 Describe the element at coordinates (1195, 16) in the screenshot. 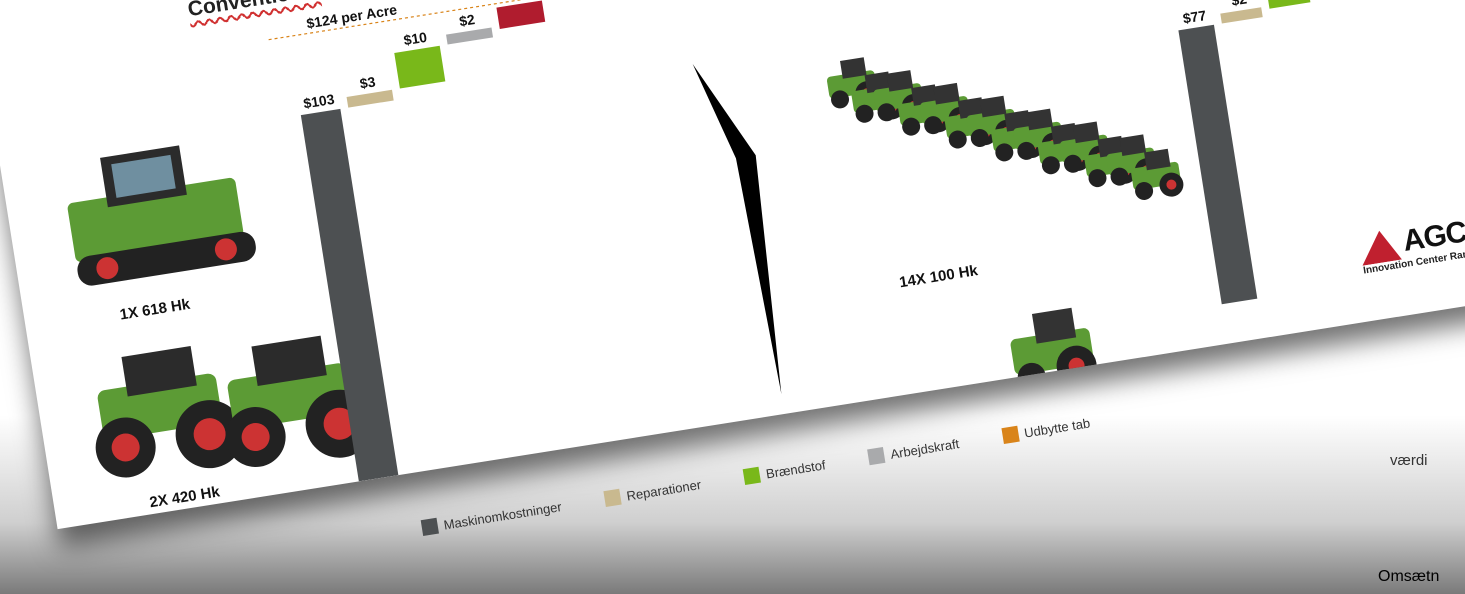

I see `bar-value-label: $77` at that location.